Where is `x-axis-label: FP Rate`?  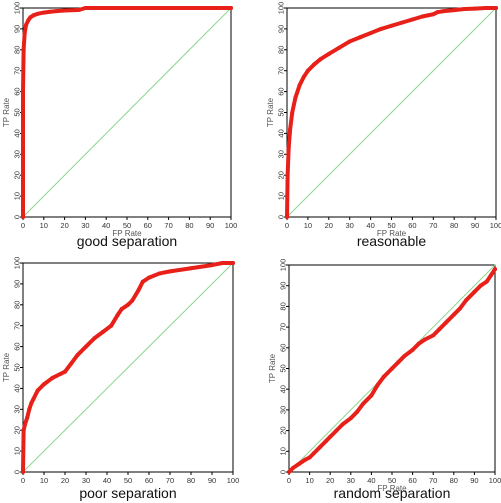
x-axis-label: FP Rate is located at coordinates (127, 233).